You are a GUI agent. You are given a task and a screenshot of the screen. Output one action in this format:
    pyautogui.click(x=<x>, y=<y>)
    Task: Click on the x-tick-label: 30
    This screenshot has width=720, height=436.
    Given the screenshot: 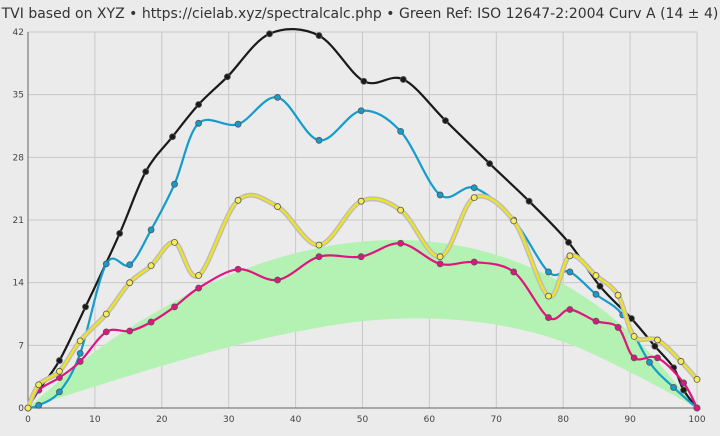 What is the action you would take?
    pyautogui.click(x=229, y=420)
    